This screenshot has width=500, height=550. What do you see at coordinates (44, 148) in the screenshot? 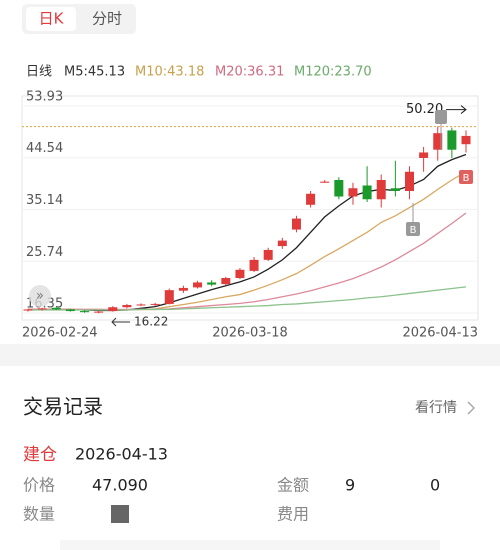
I see `y-tick-label: 44.54` at bounding box center [44, 148].